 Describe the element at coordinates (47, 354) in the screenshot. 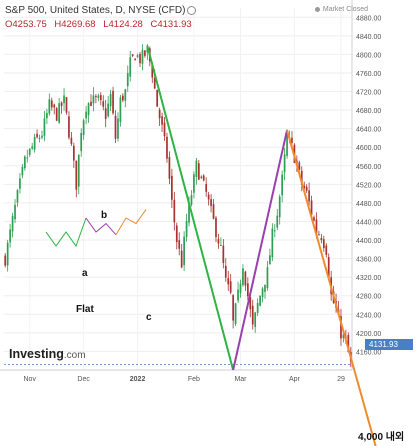

I see `investing-logo: Investing.com` at that location.